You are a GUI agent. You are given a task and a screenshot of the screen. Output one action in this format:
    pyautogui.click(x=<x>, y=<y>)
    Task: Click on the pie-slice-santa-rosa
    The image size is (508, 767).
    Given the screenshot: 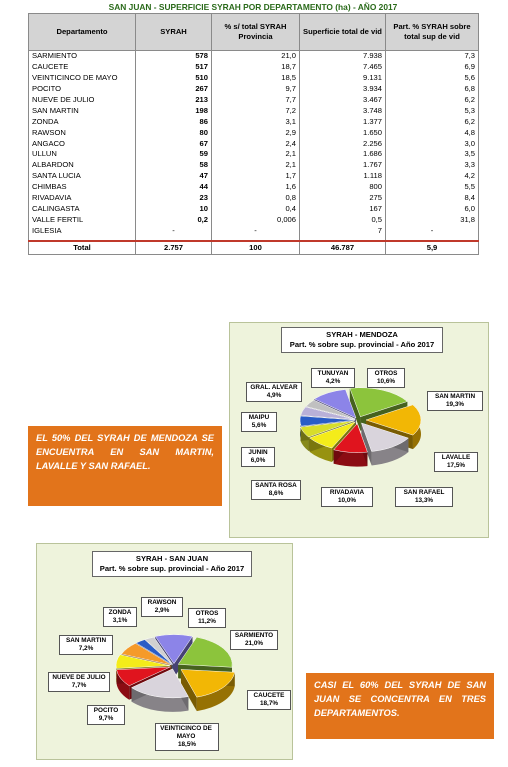 What is the action you would take?
    pyautogui.click(x=332, y=435)
    